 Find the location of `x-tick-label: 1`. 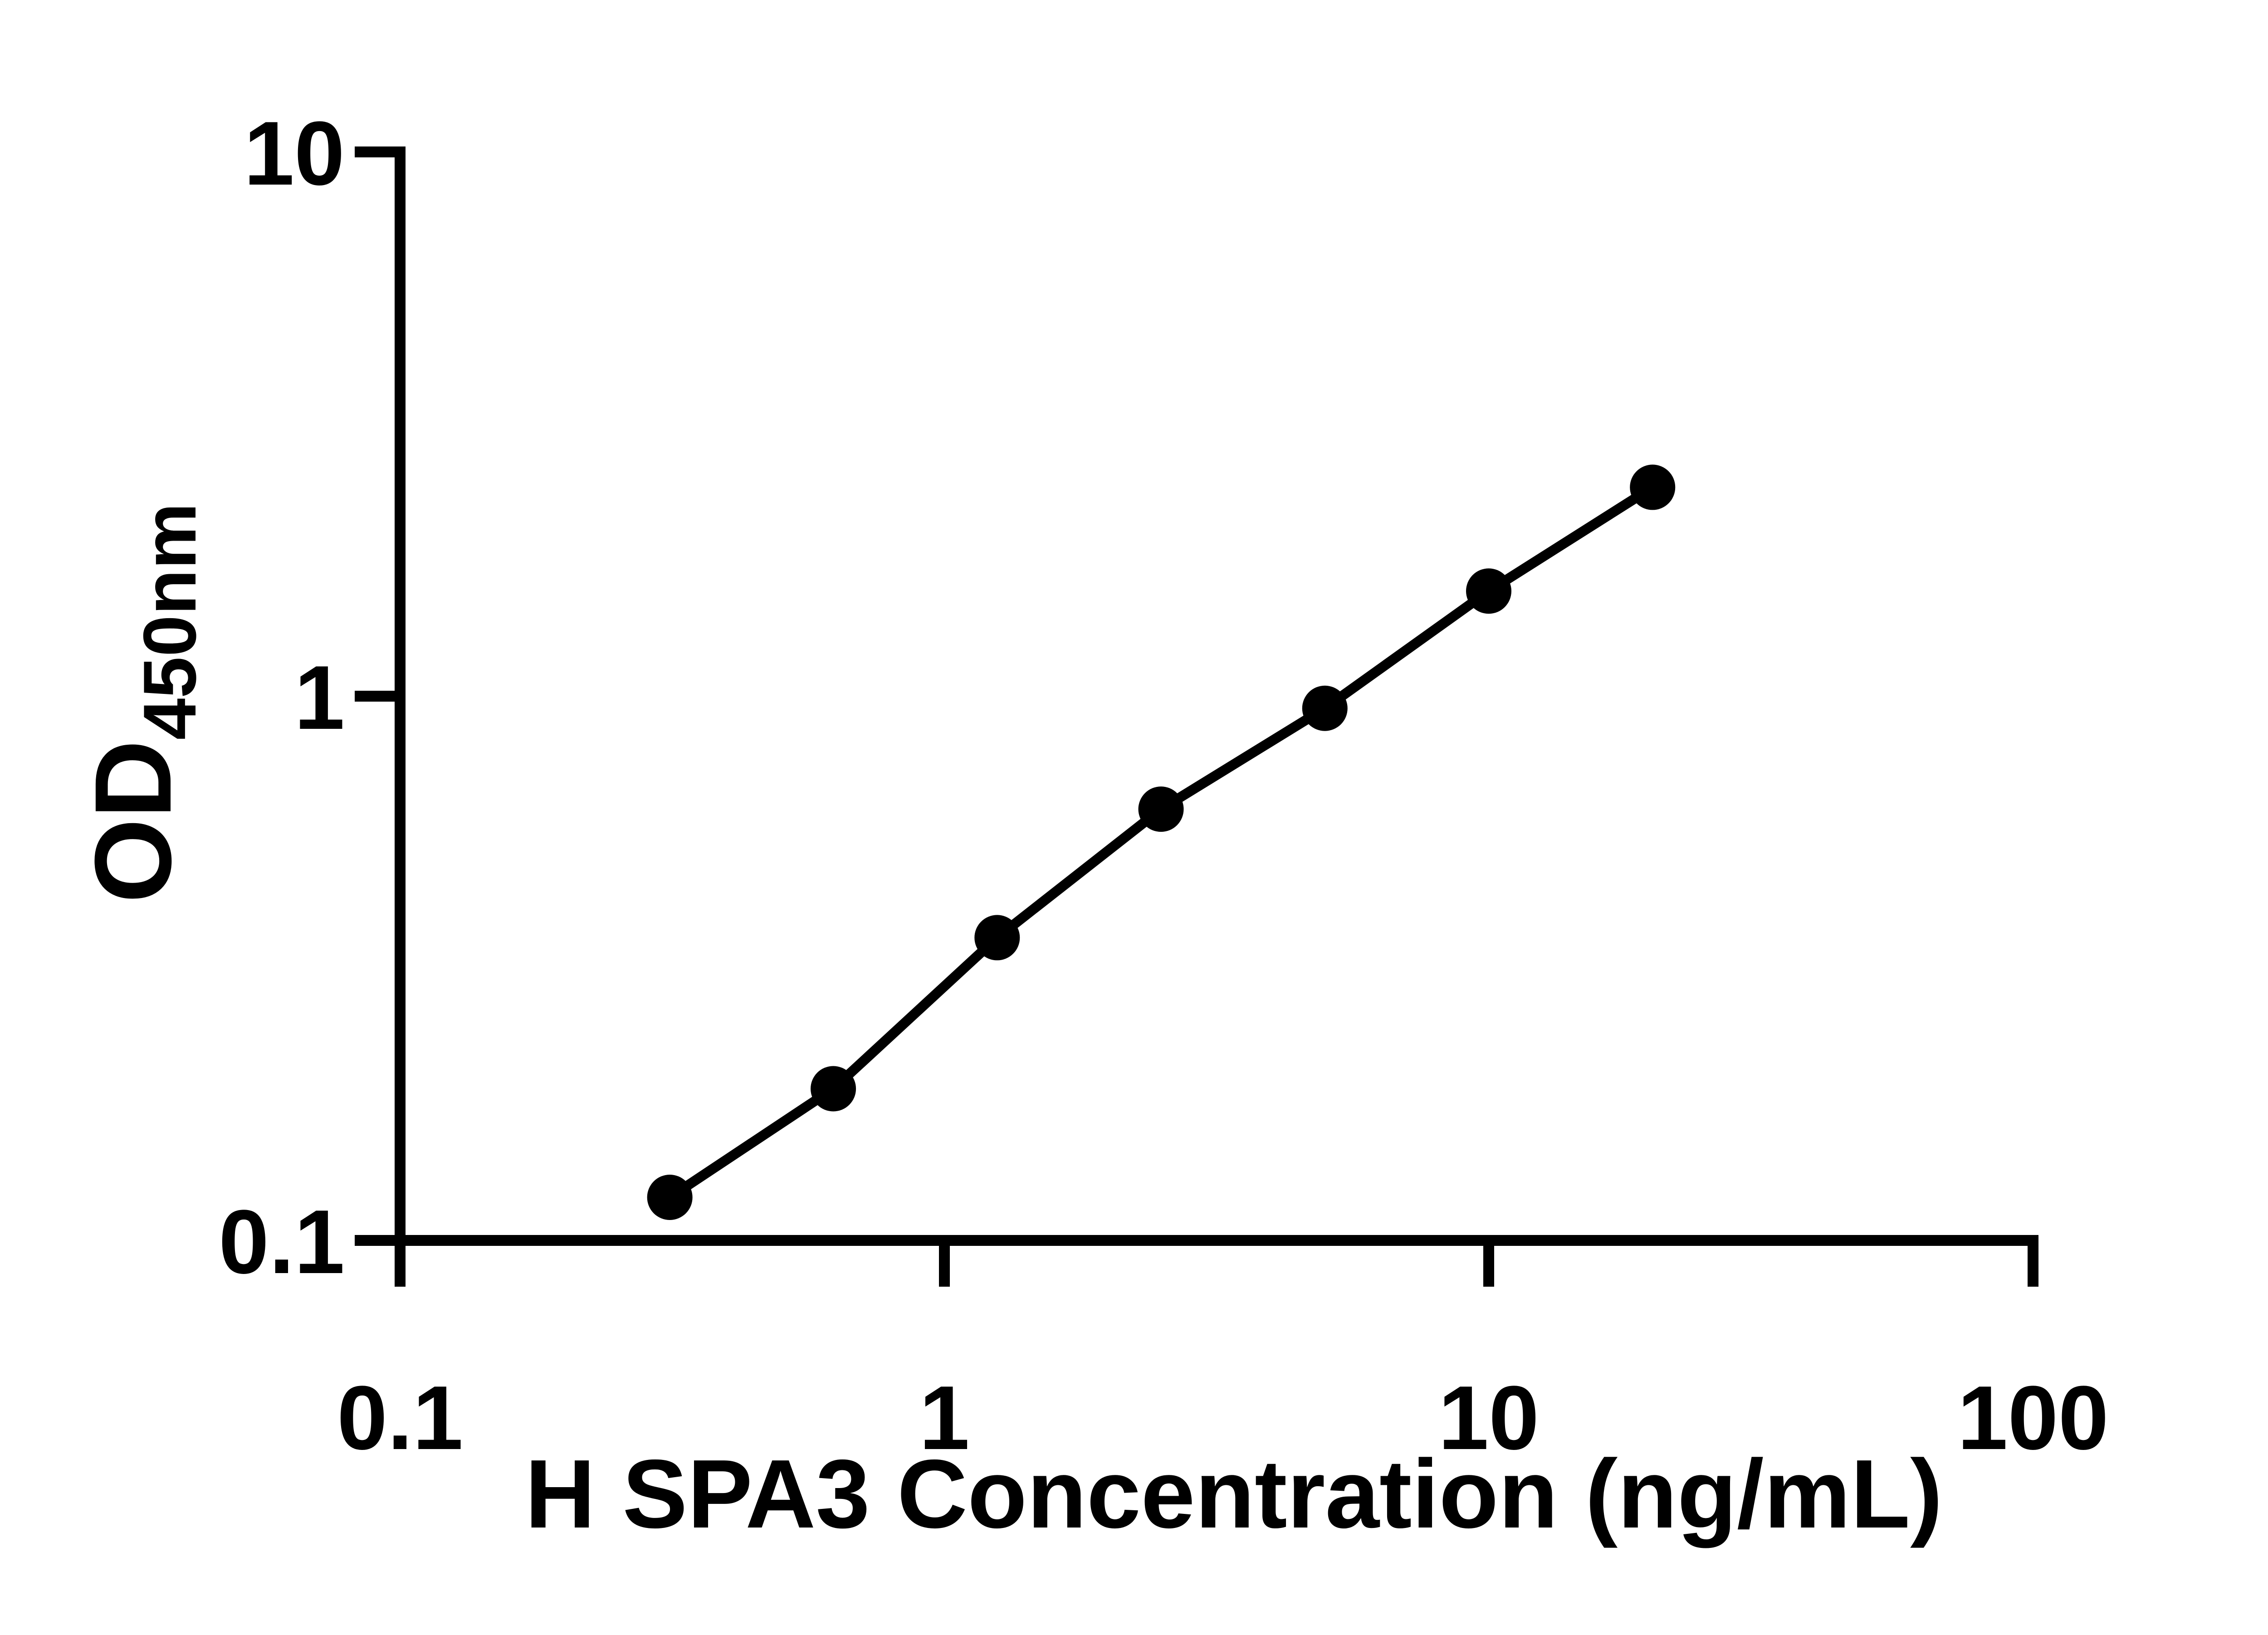

x-tick-label: 1 is located at coordinates (944, 1418).